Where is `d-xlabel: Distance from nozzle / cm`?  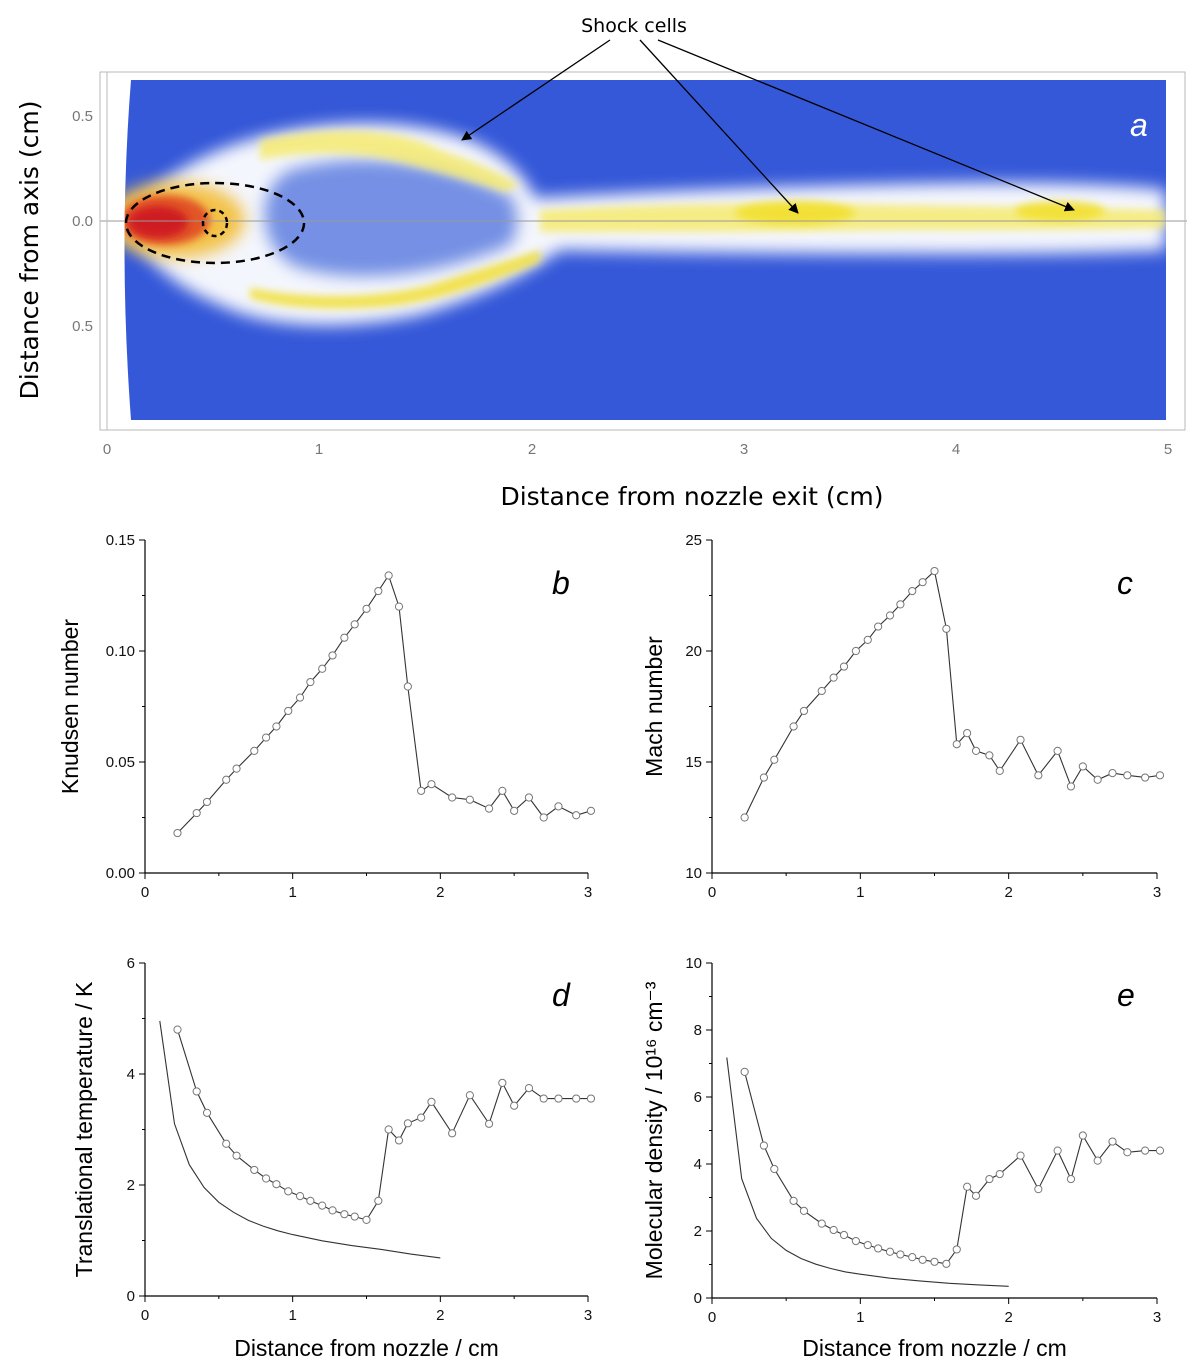 d-xlabel: Distance from nozzle / cm is located at coordinates (366, 1348).